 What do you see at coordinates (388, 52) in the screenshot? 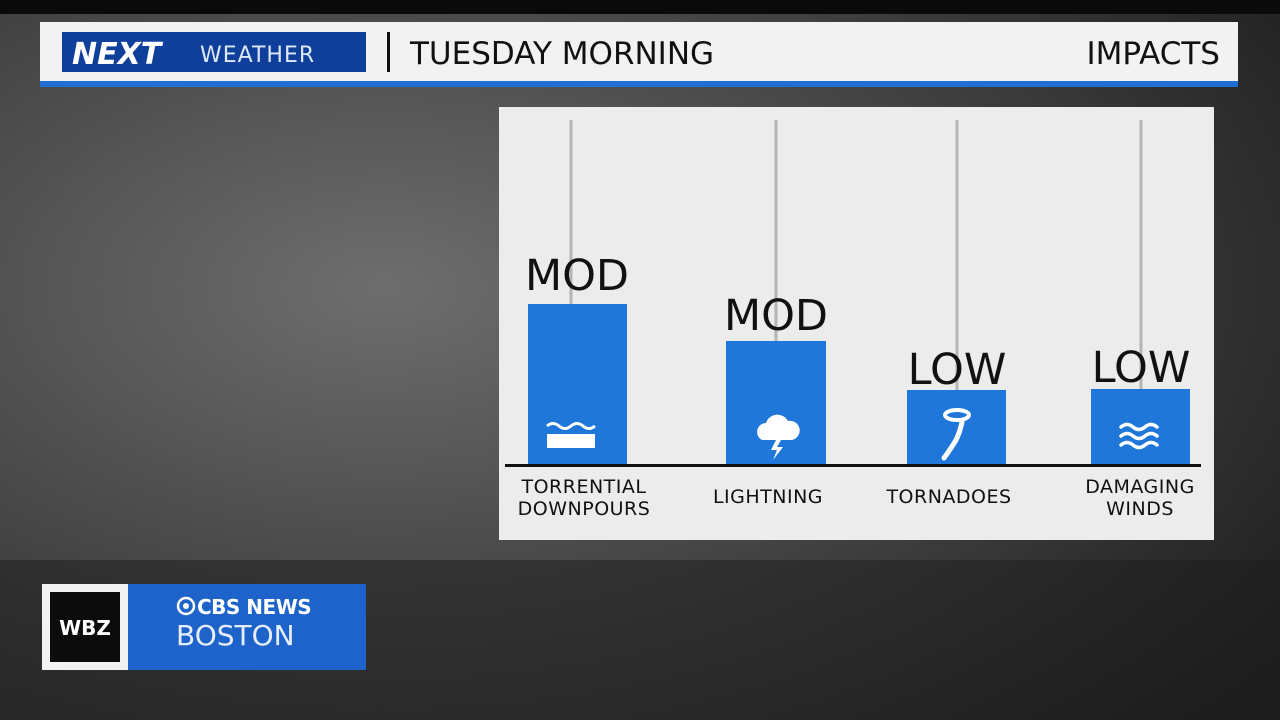
I see `header-divider` at bounding box center [388, 52].